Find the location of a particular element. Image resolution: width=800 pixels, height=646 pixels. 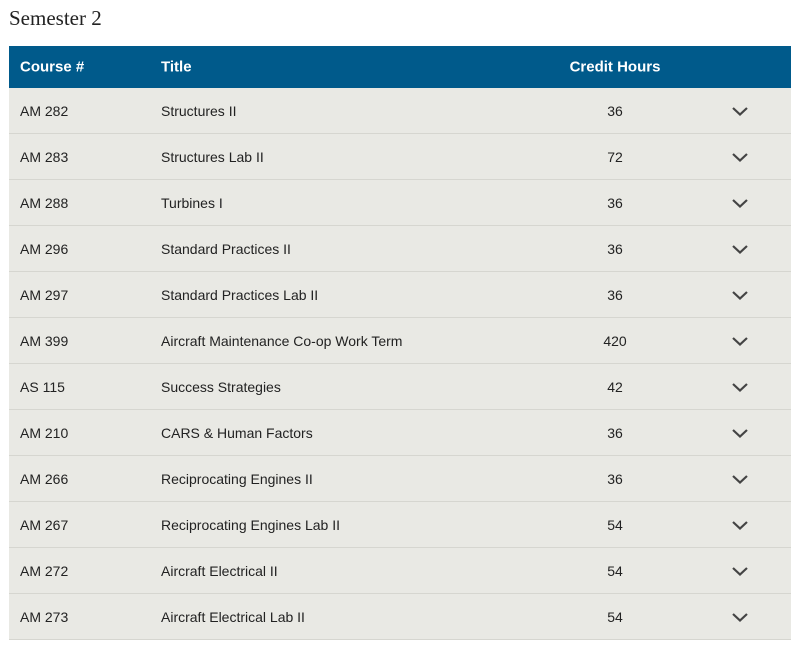

table-cell: Aircraft Electrical II is located at coordinates (219, 570).